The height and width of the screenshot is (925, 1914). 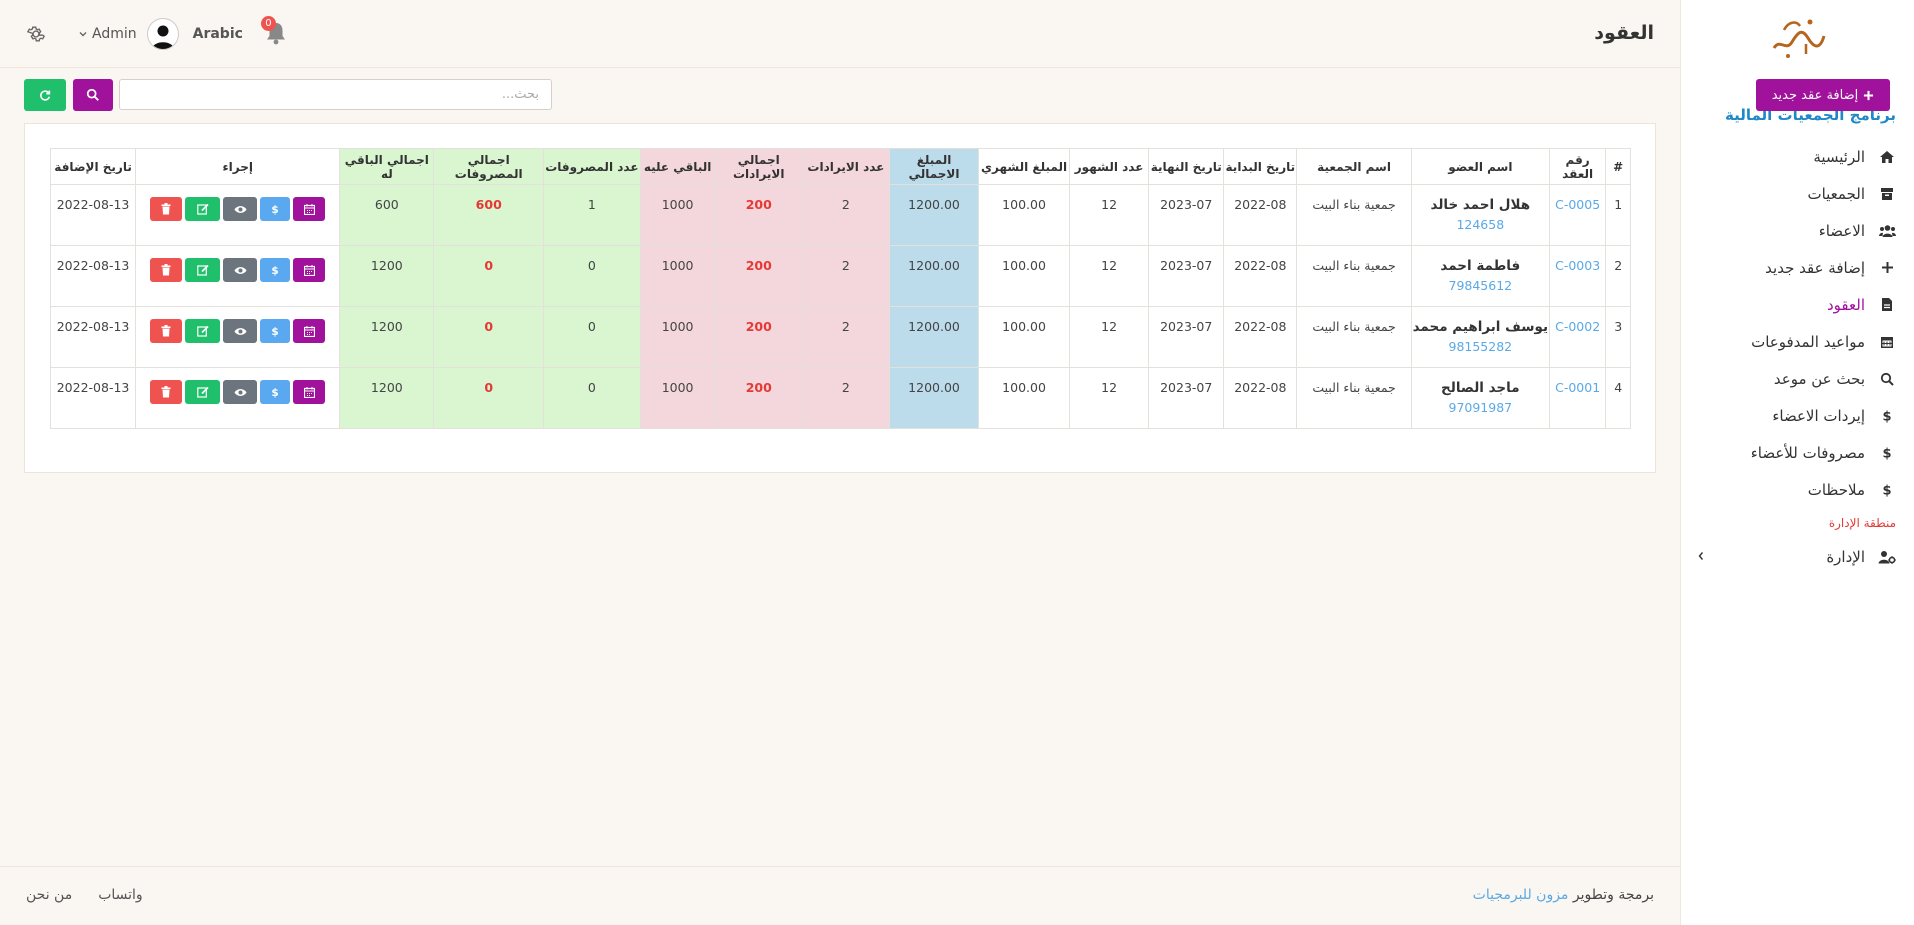 I want to click on sidebar-item-label: الاعضاء, so click(x=1841, y=230).